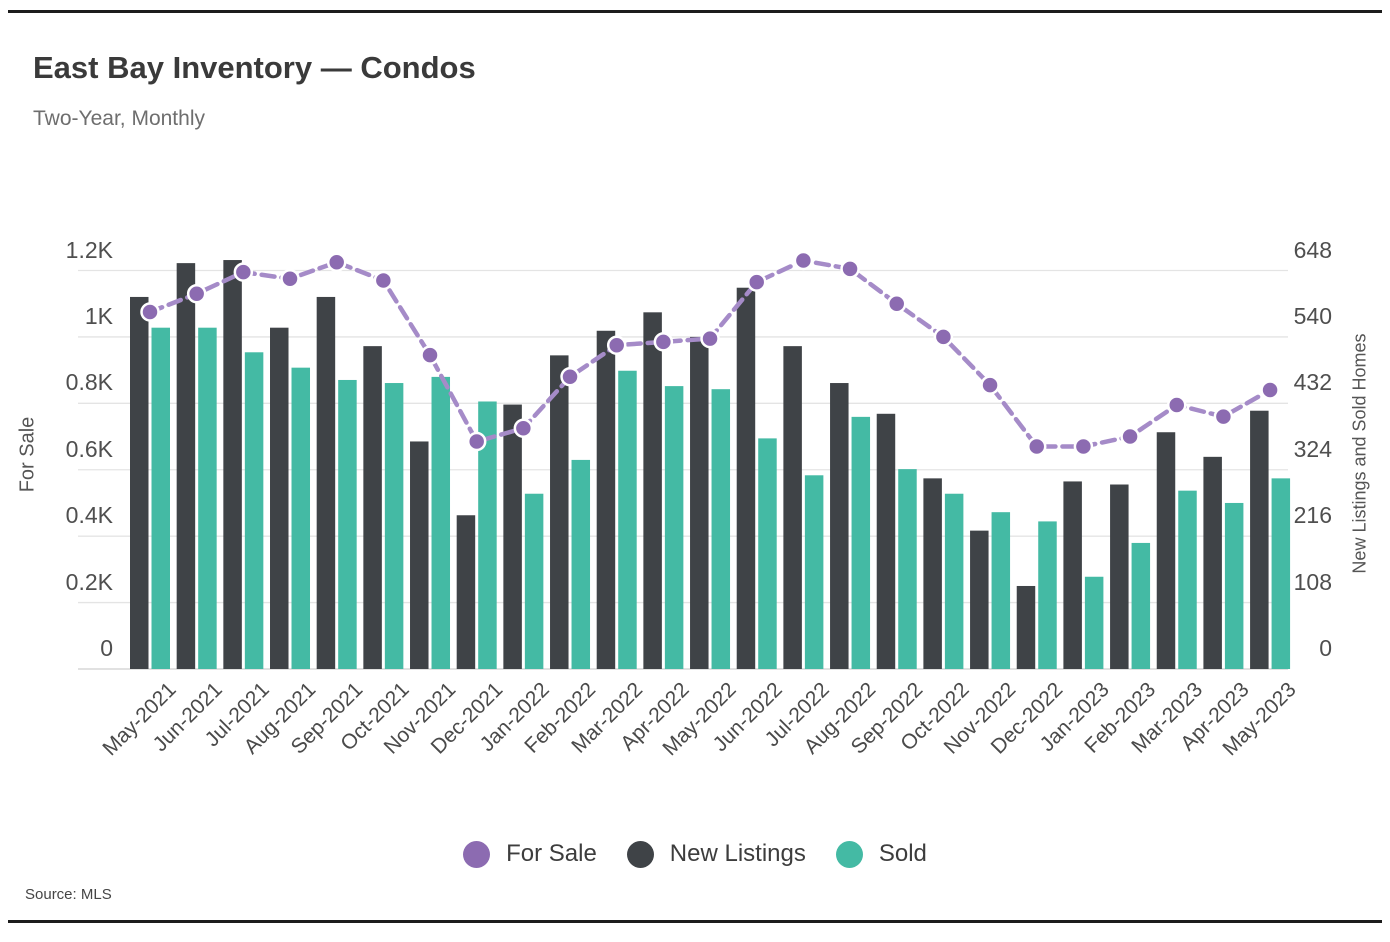 The width and height of the screenshot is (1390, 942). Describe the element at coordinates (756, 282) in the screenshot. I see `for-sale-point-Jun-2022` at that location.